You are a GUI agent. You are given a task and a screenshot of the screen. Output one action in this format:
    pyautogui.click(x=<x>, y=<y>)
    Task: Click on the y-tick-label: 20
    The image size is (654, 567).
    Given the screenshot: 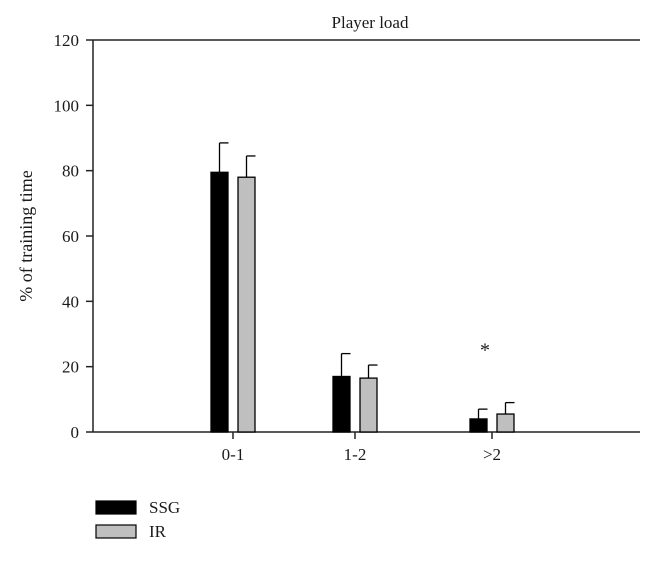 What is the action you would take?
    pyautogui.click(x=70, y=367)
    